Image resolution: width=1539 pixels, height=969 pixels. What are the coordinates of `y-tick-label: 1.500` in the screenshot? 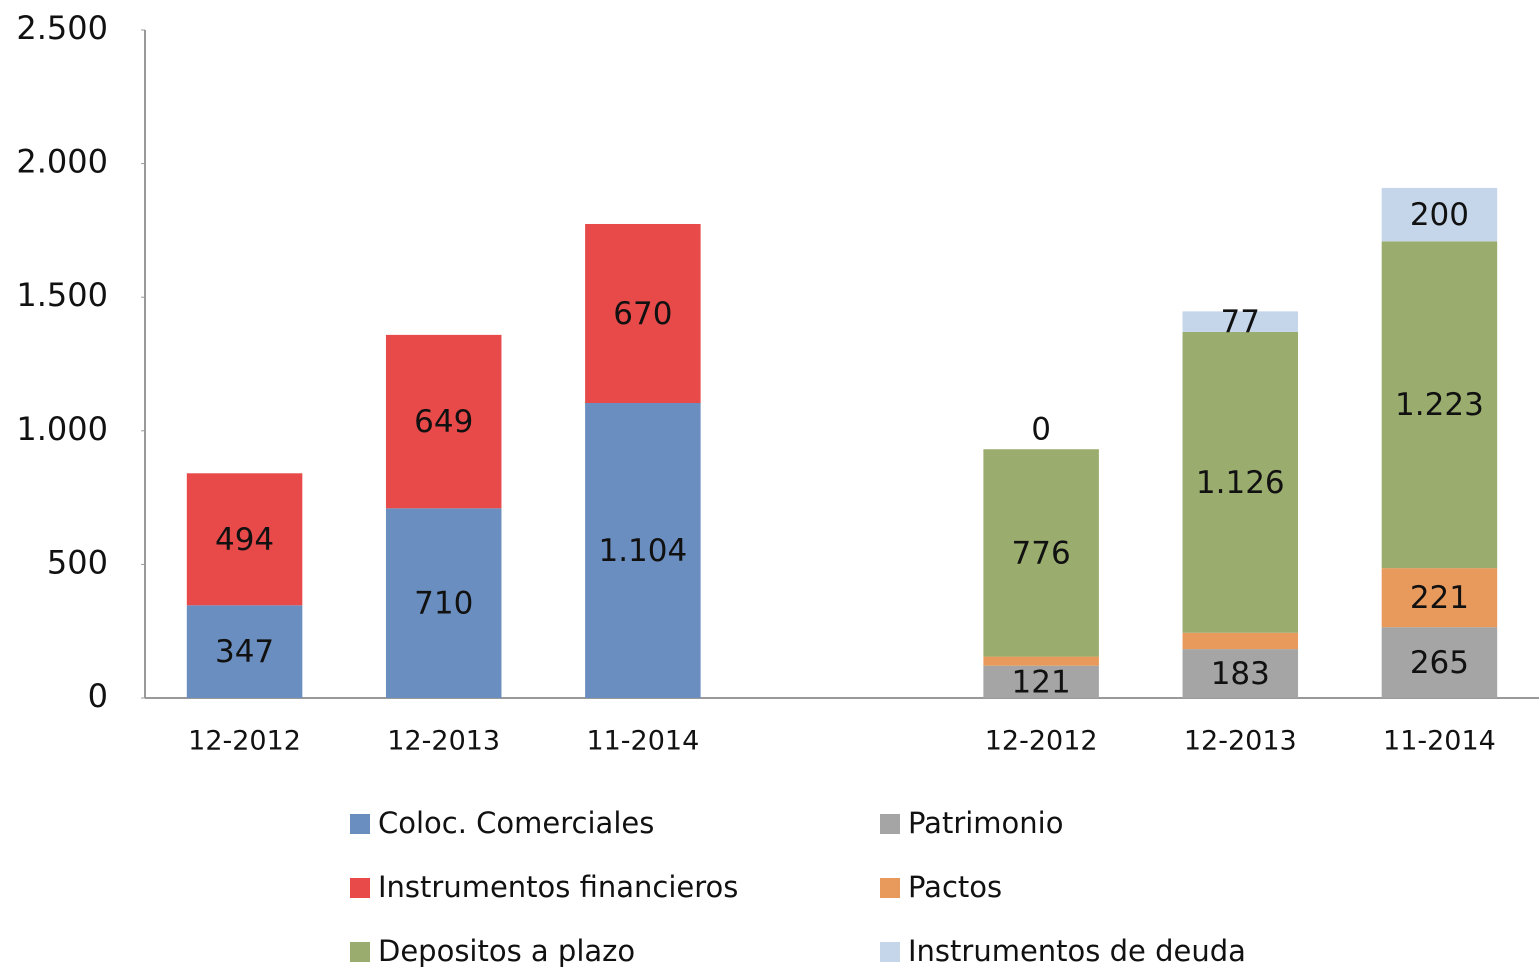 It's located at (62, 295).